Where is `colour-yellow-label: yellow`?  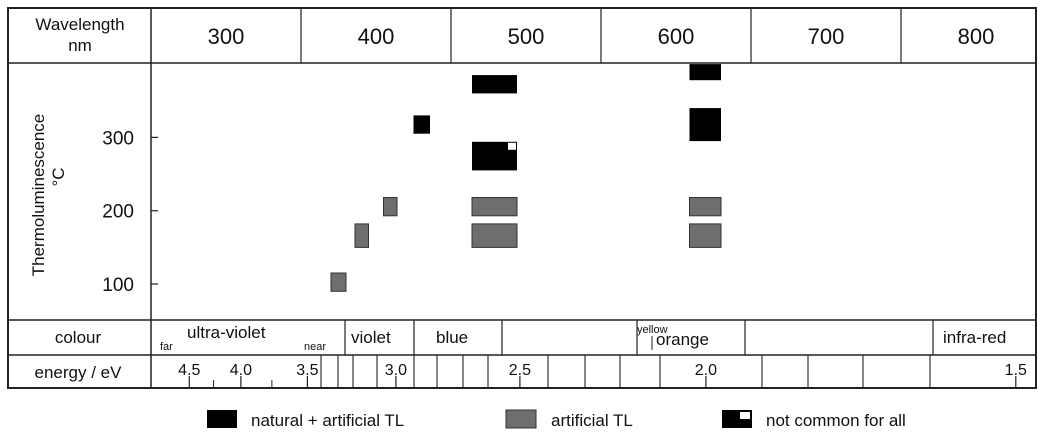 colour-yellow-label: yellow is located at coordinates (652, 330).